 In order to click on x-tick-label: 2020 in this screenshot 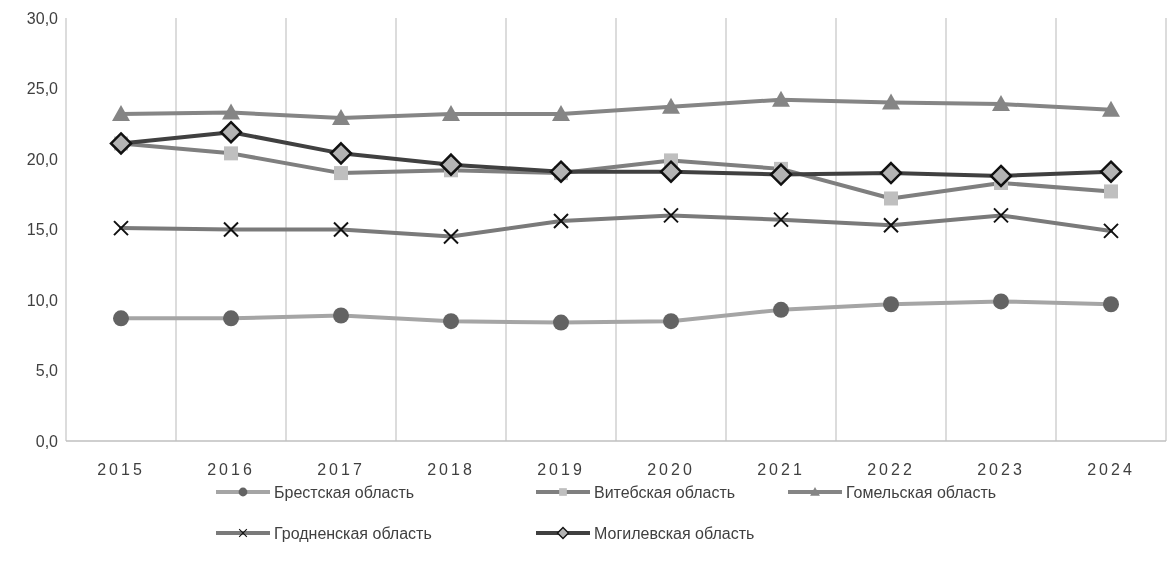, I will do `click(671, 469)`.